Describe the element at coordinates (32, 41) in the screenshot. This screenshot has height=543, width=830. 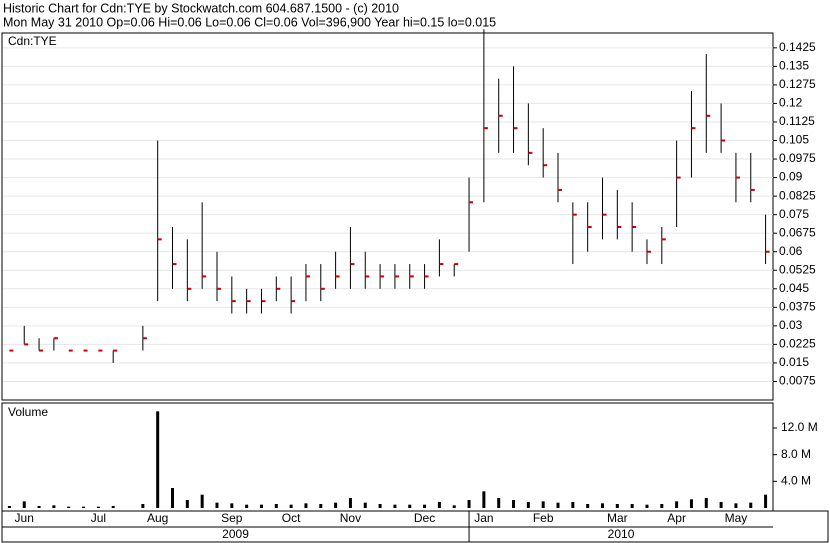
I see `price-label: Cdn:TYE` at that location.